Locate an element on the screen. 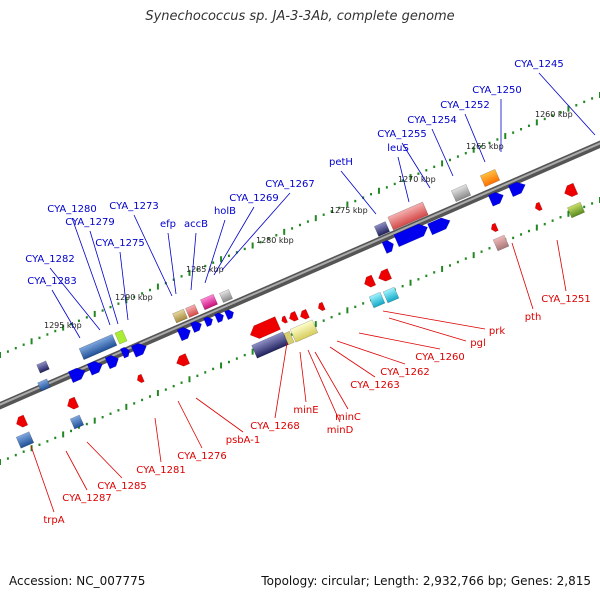 This screenshot has height=600, width=600. forward-gene-label: CYA_1250 is located at coordinates (496, 90).